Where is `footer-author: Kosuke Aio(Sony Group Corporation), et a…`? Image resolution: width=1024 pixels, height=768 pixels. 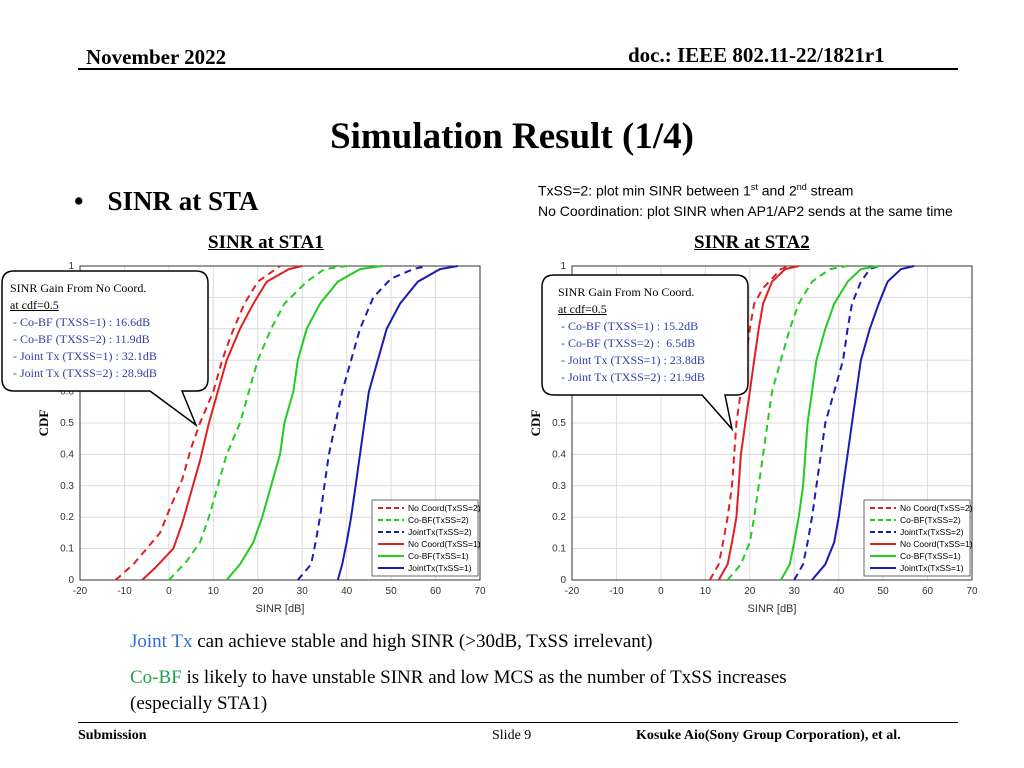
footer-author: Kosuke Aio(Sony Group Corporation), et a… is located at coordinates (768, 735).